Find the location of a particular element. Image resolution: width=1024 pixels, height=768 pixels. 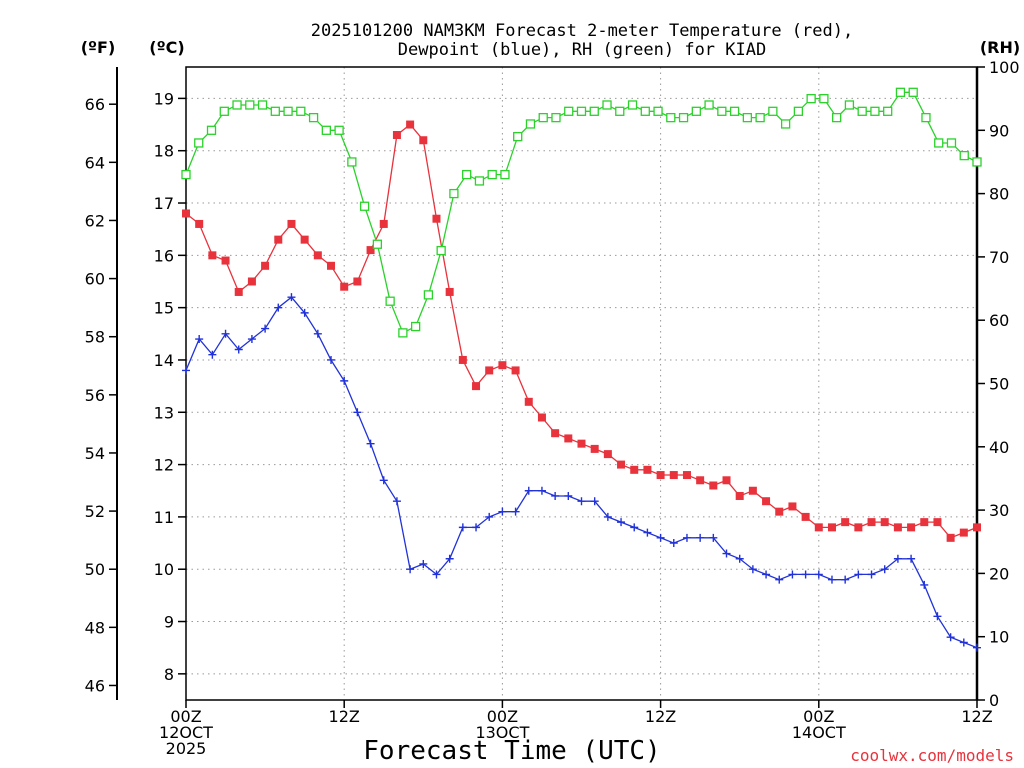

celsius-tick-label: 19 is located at coordinates (164, 98).